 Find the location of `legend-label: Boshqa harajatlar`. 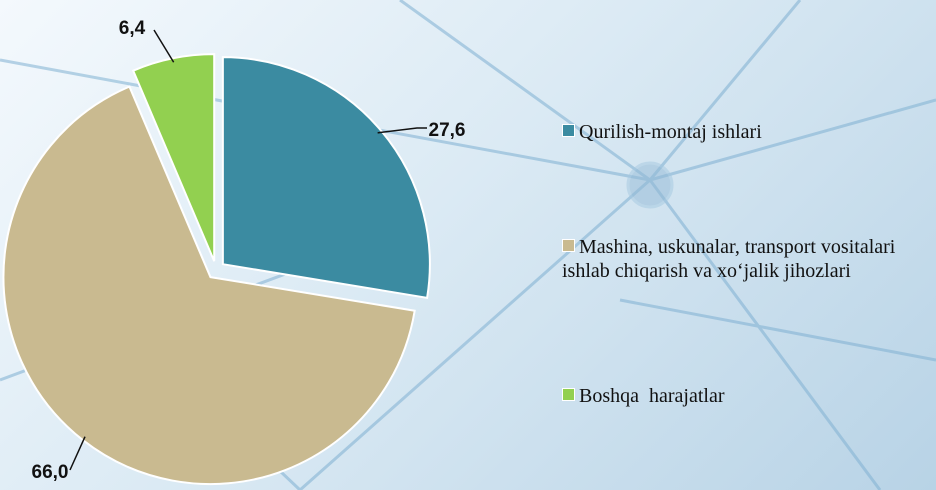

legend-label: Boshqa harajatlar is located at coordinates (652, 396).